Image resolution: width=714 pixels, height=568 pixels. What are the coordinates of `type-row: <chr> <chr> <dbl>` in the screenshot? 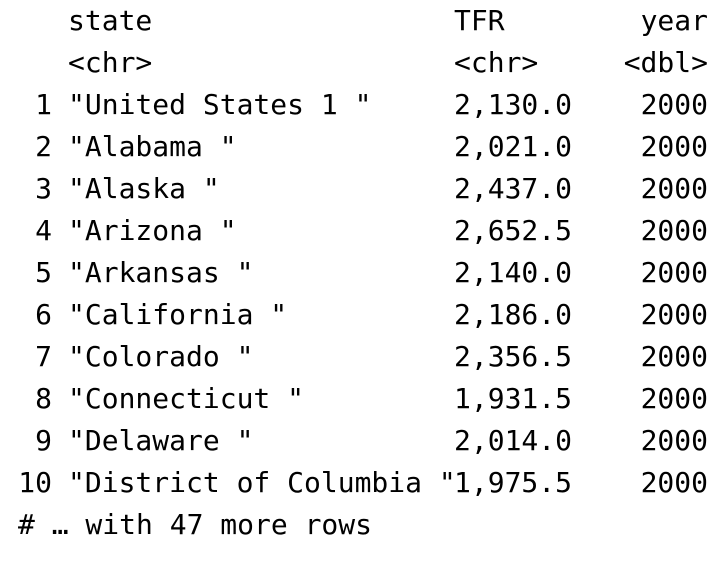 It's located at (363, 63).